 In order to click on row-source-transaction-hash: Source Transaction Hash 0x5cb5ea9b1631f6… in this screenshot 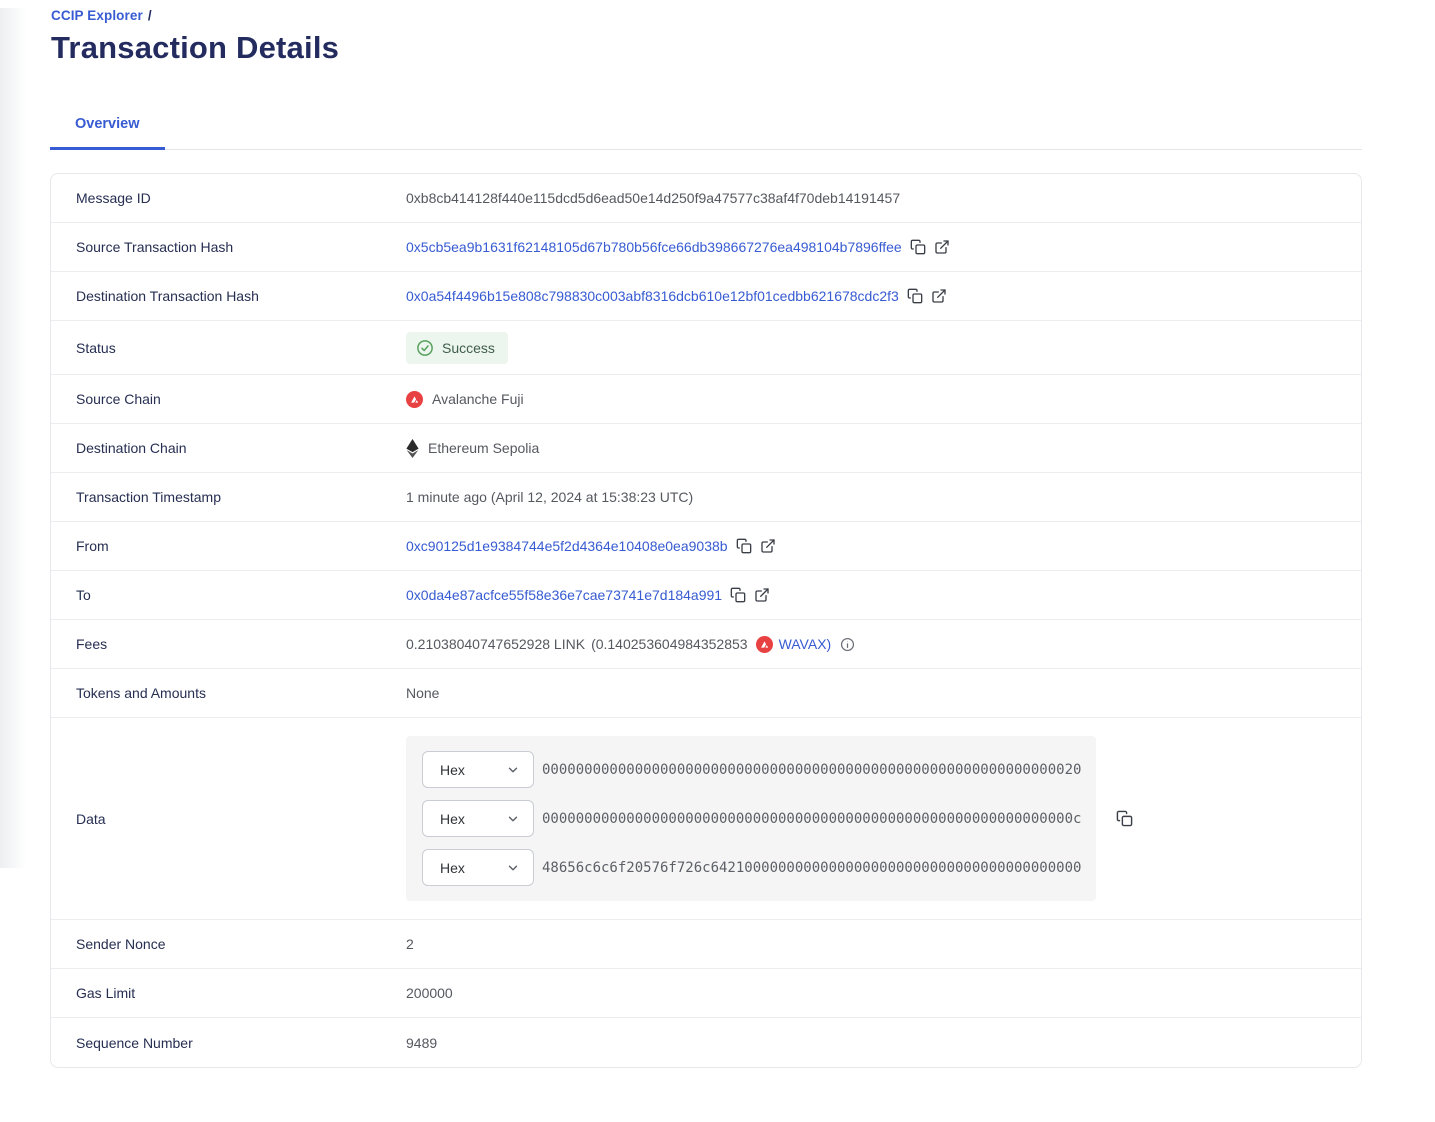, I will do `click(706, 247)`.